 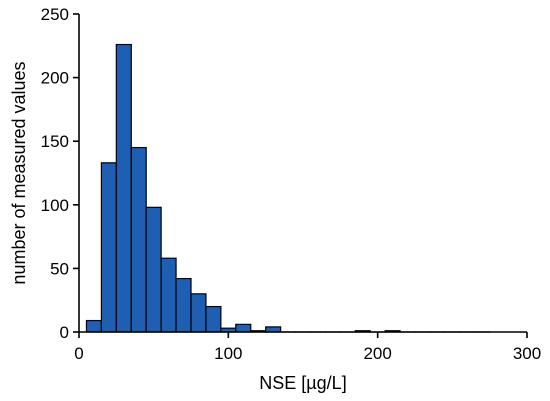 What do you see at coordinates (302, 383) in the screenshot?
I see `x-axis-title: NSE [µg/L]` at bounding box center [302, 383].